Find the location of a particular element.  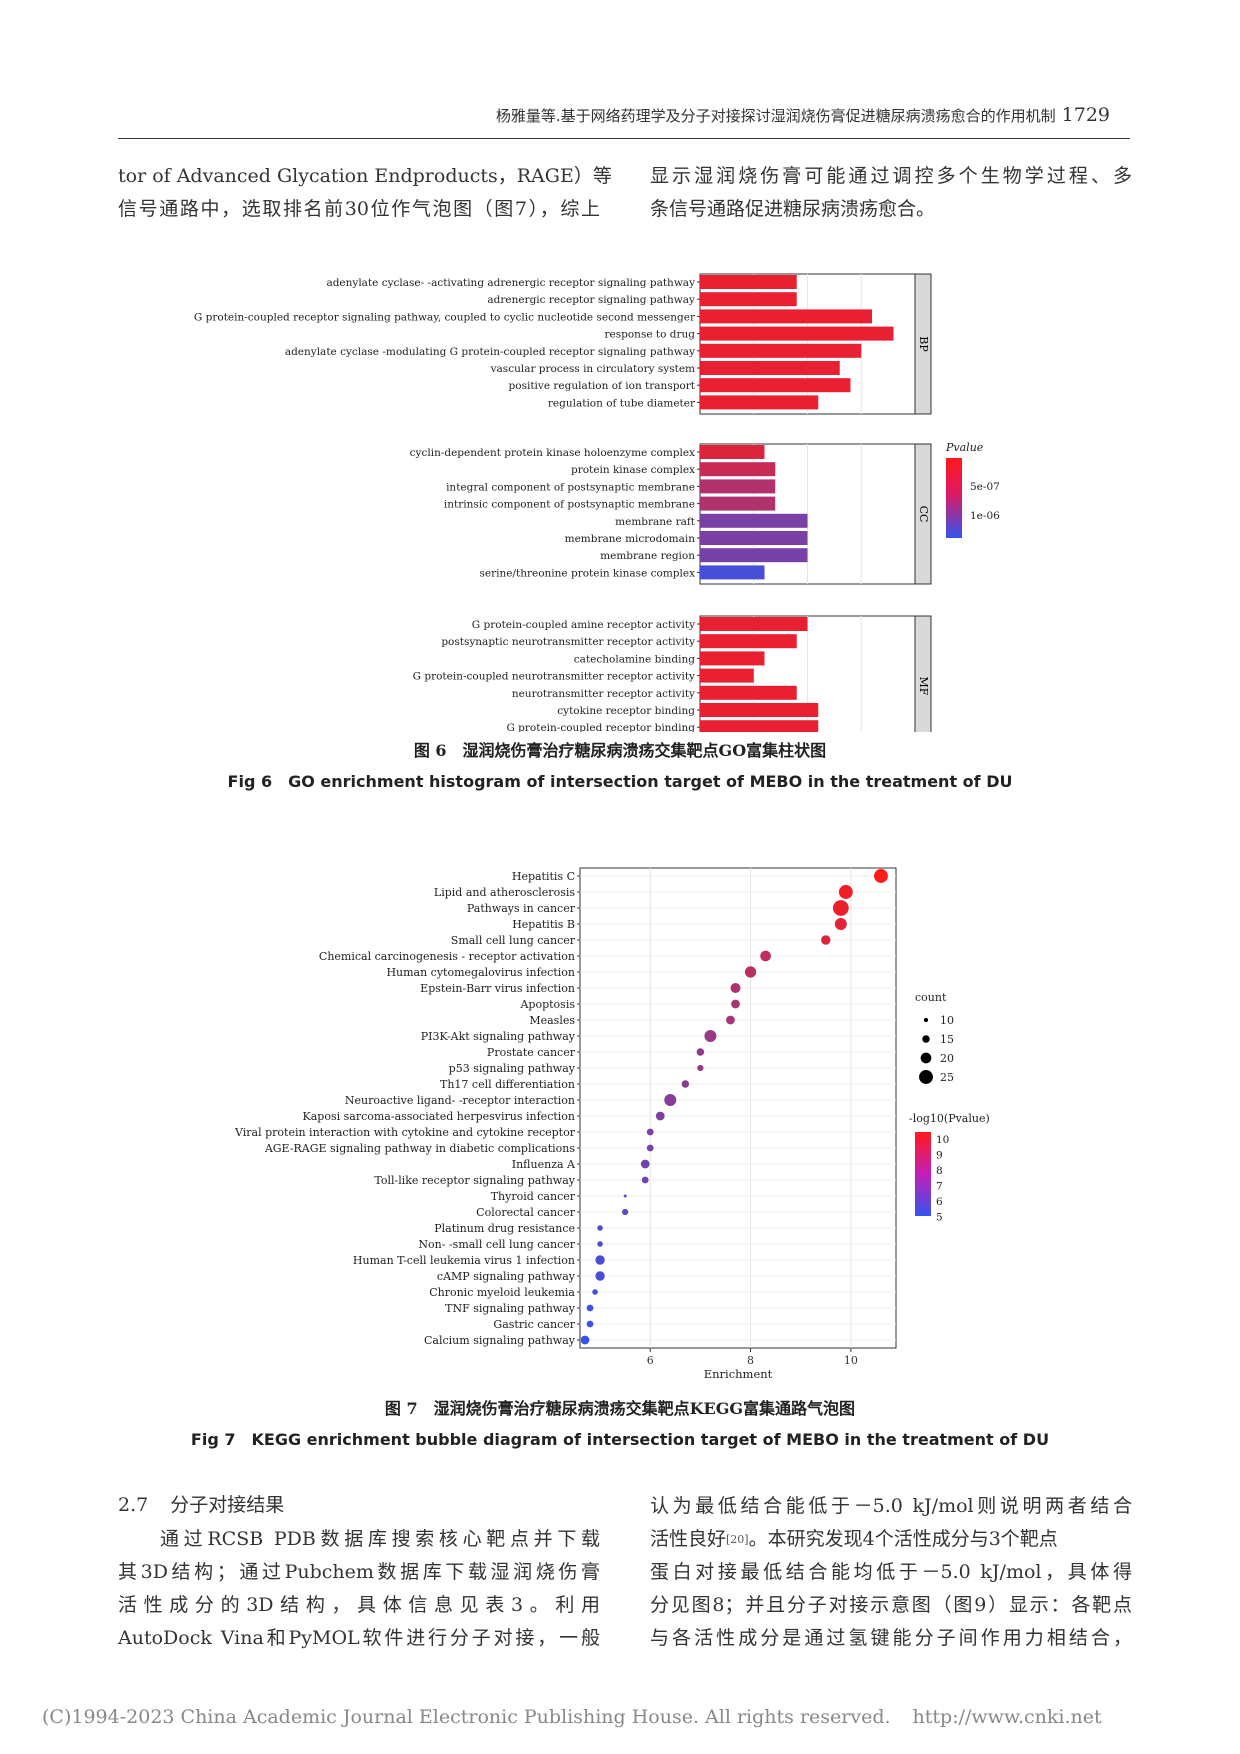

pathway-label: Human T-cell leukemia virus 1 infection is located at coordinates (464, 1260).